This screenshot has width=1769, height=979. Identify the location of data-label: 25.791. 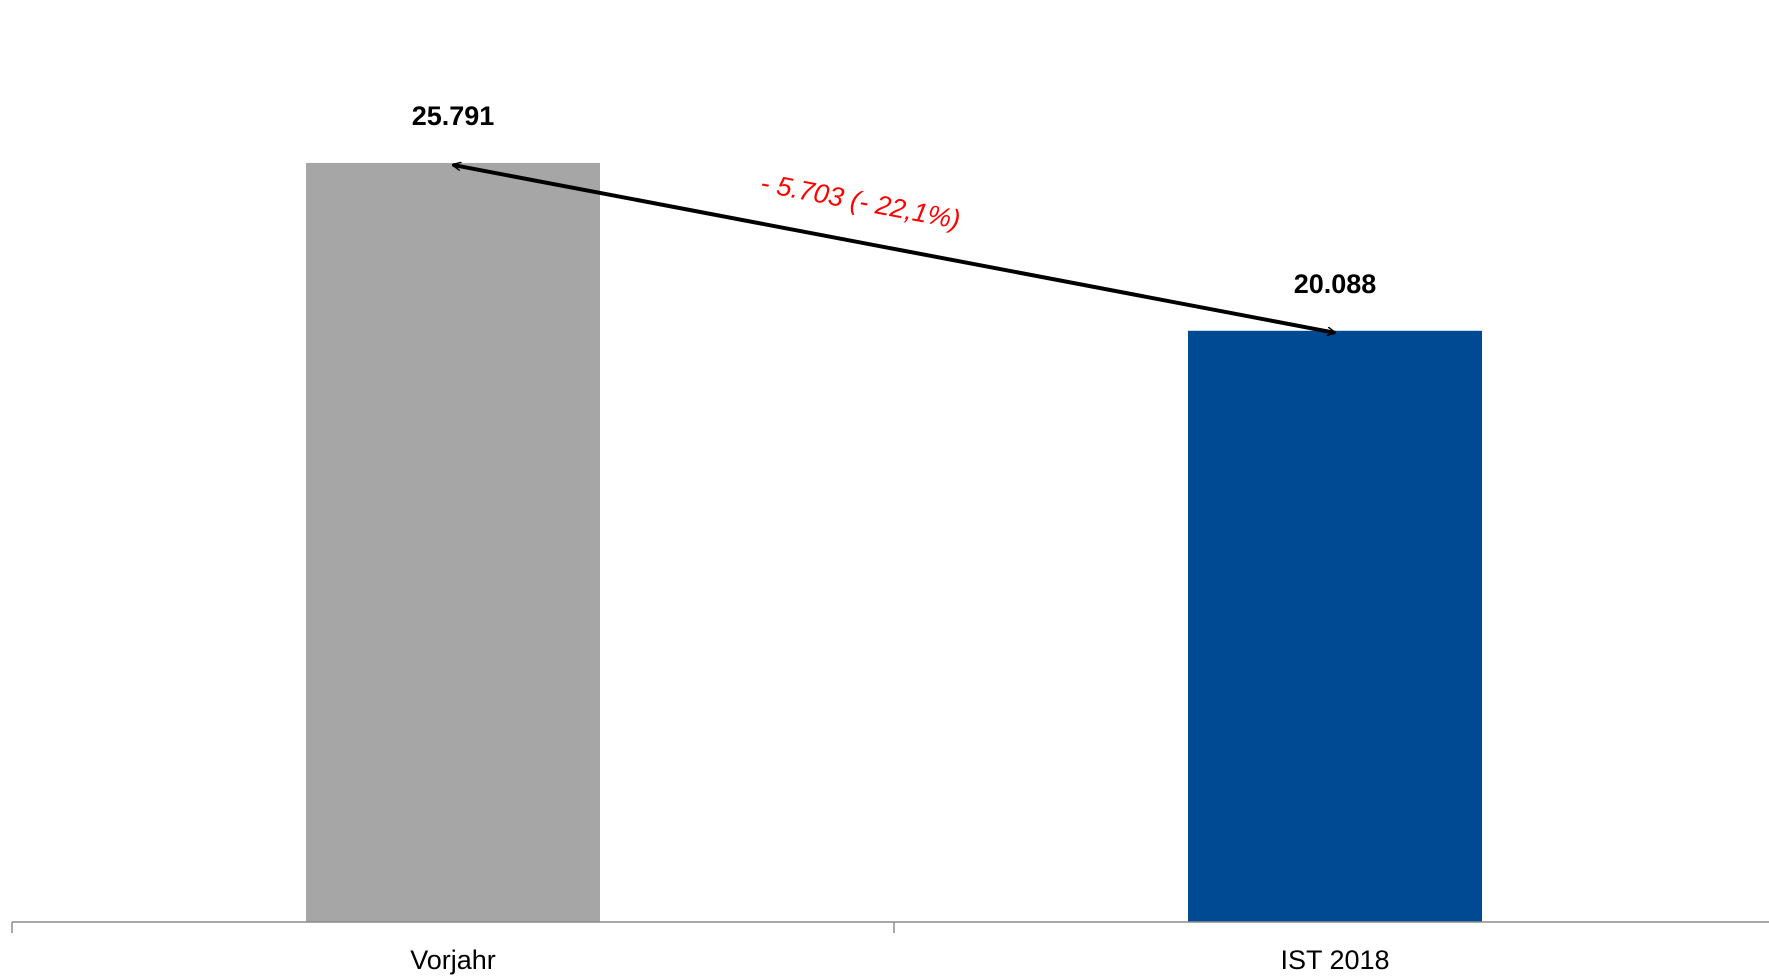
(453, 116).